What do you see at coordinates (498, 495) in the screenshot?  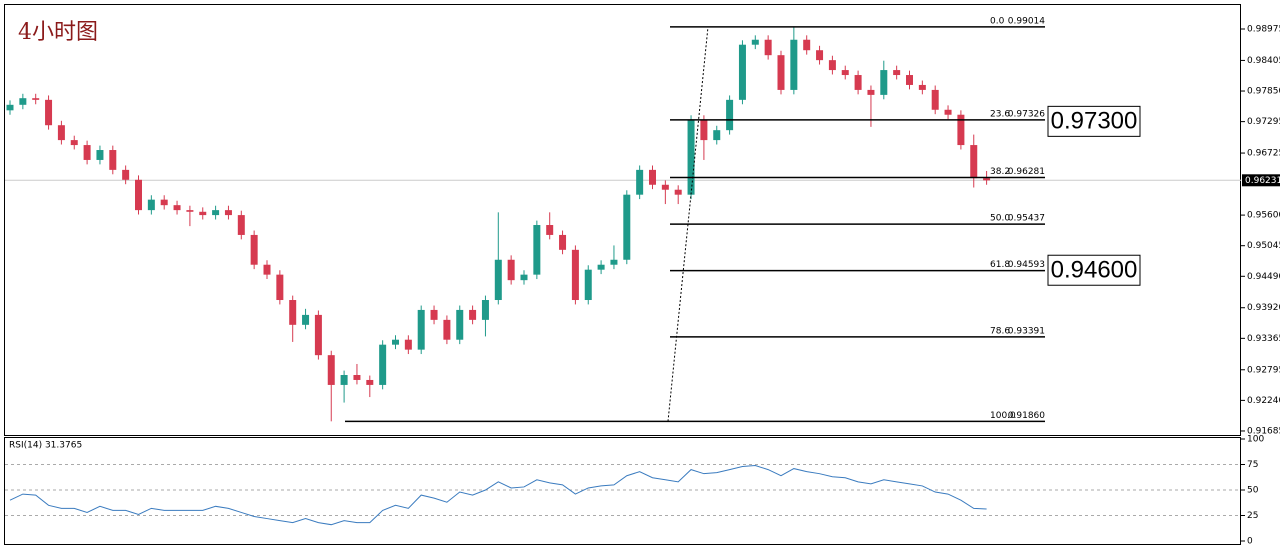 I see `rsi-line` at bounding box center [498, 495].